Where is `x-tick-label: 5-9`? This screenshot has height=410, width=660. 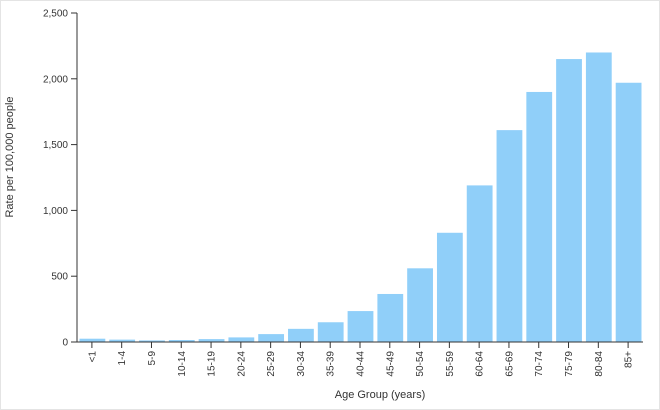
x-tick-label: 5-9 is located at coordinates (152, 358).